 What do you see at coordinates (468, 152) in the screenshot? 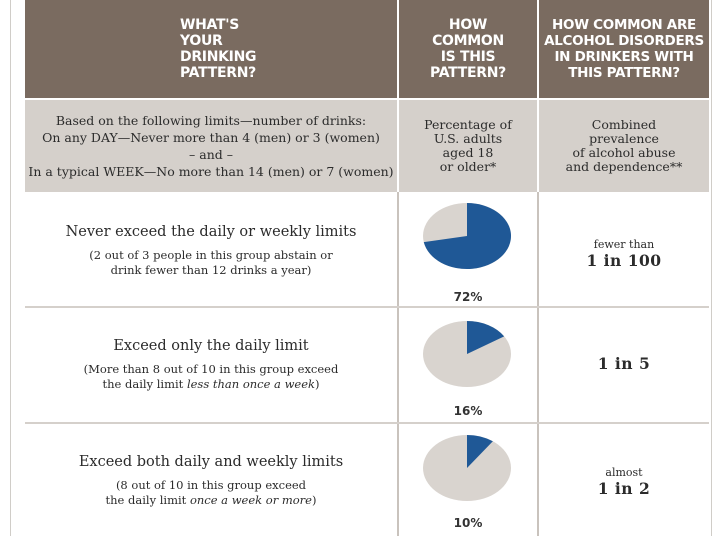
I see `percentage-line: aged 18` at bounding box center [468, 152].